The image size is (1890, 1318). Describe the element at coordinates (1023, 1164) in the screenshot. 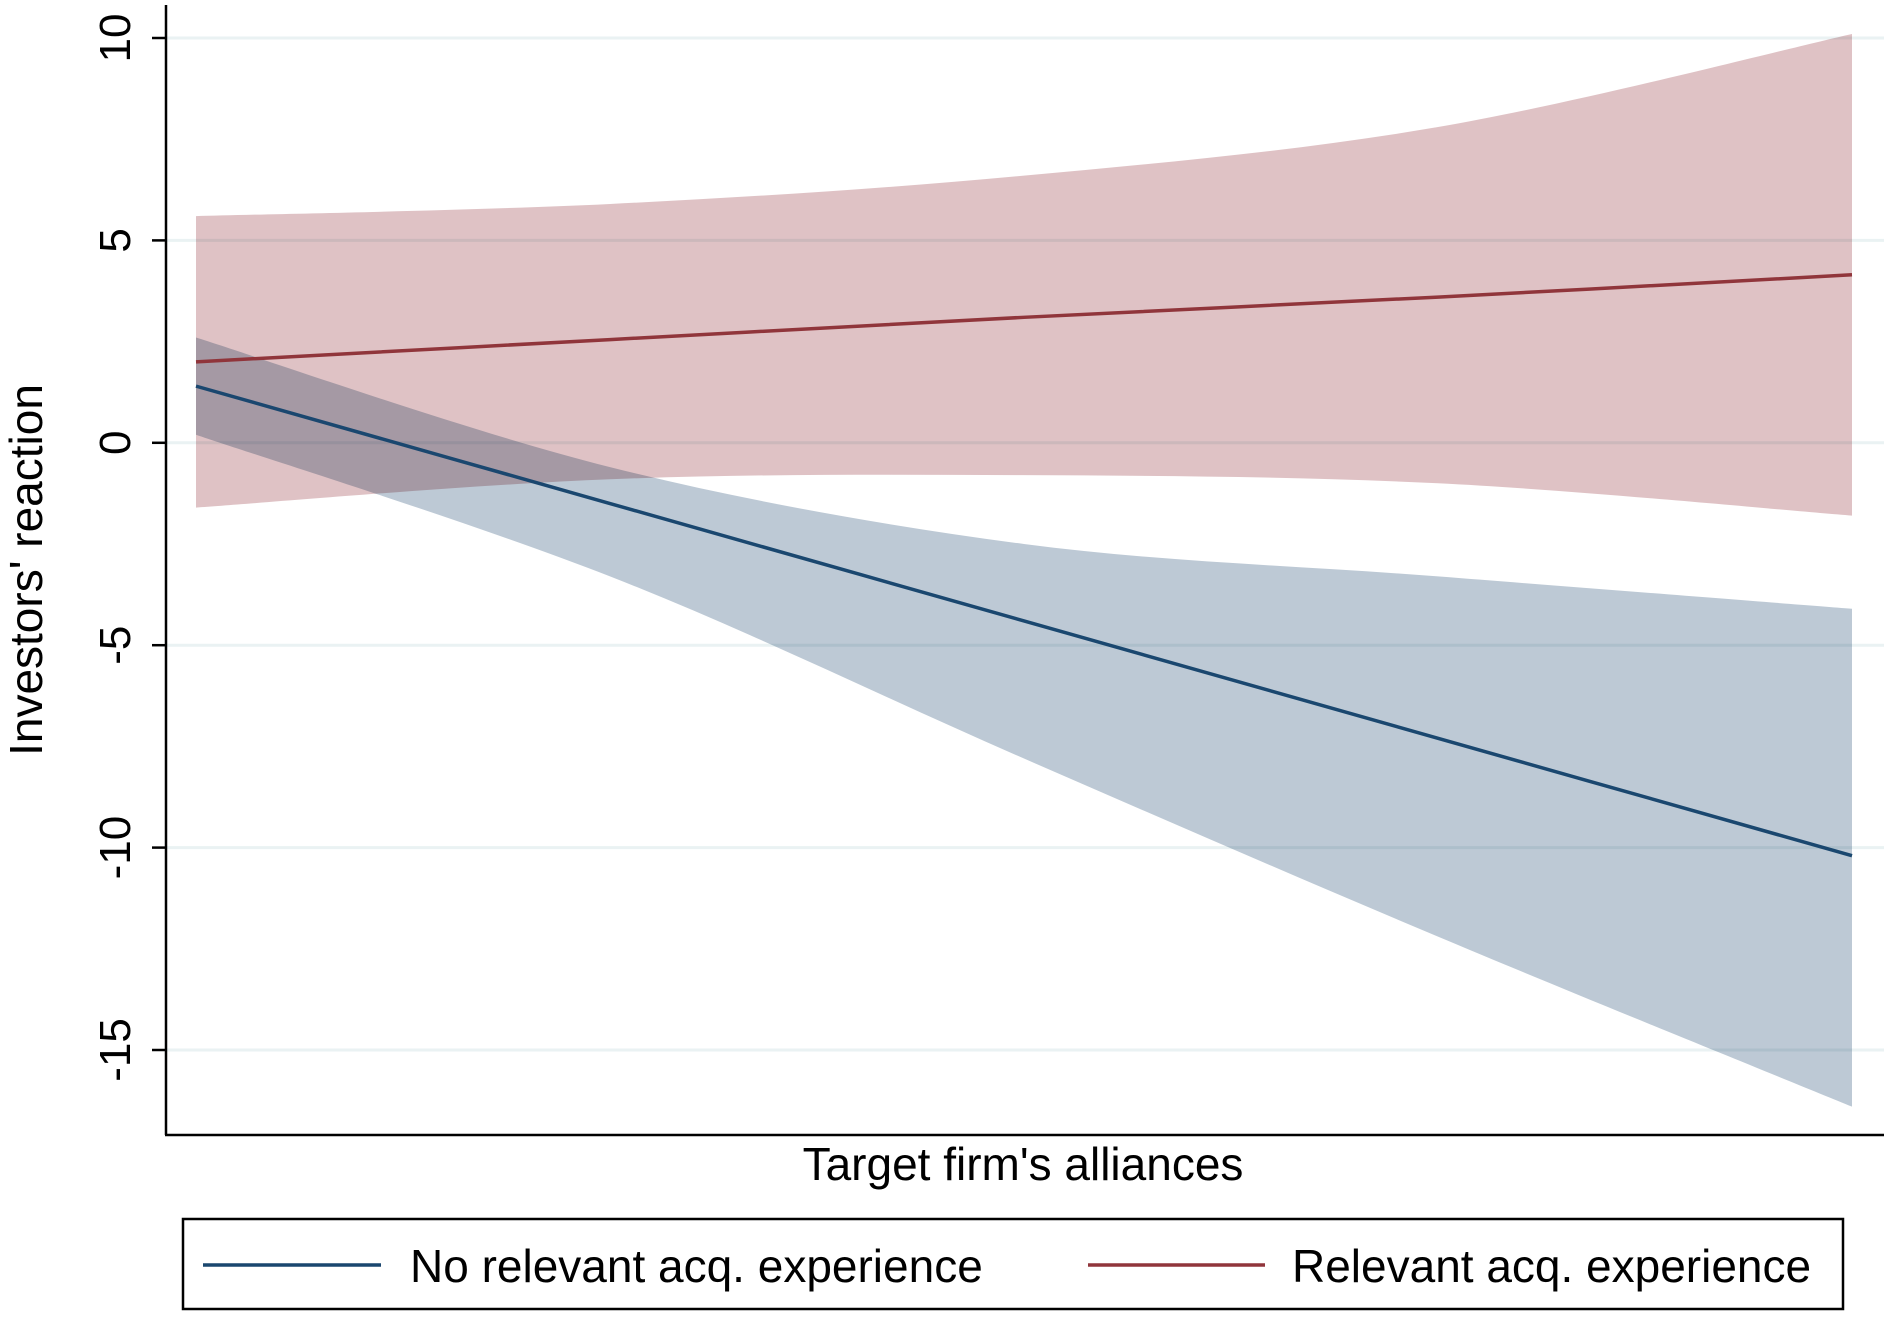

I see `x-axis-title: Target firm's alliances` at that location.